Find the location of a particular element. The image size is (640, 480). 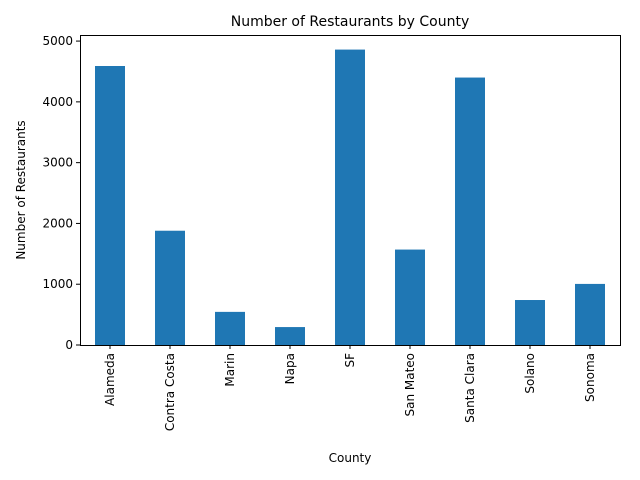

y-tick-label: 5000 is located at coordinates (57, 41).